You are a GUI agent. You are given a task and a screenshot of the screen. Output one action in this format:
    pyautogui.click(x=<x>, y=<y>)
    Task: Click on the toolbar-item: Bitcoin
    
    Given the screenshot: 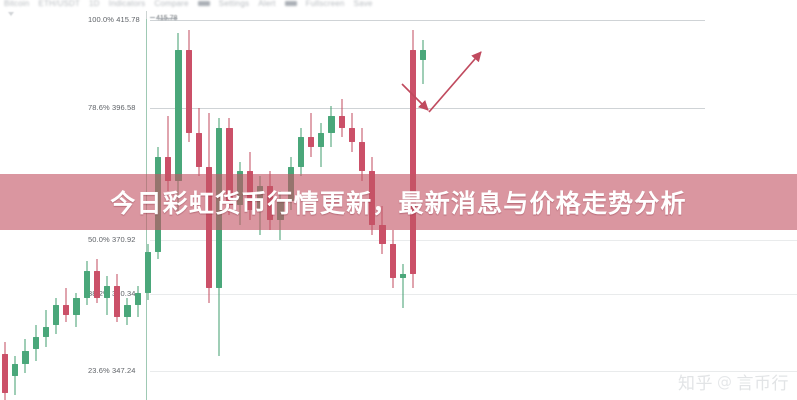 What is the action you would take?
    pyautogui.click(x=17, y=4)
    